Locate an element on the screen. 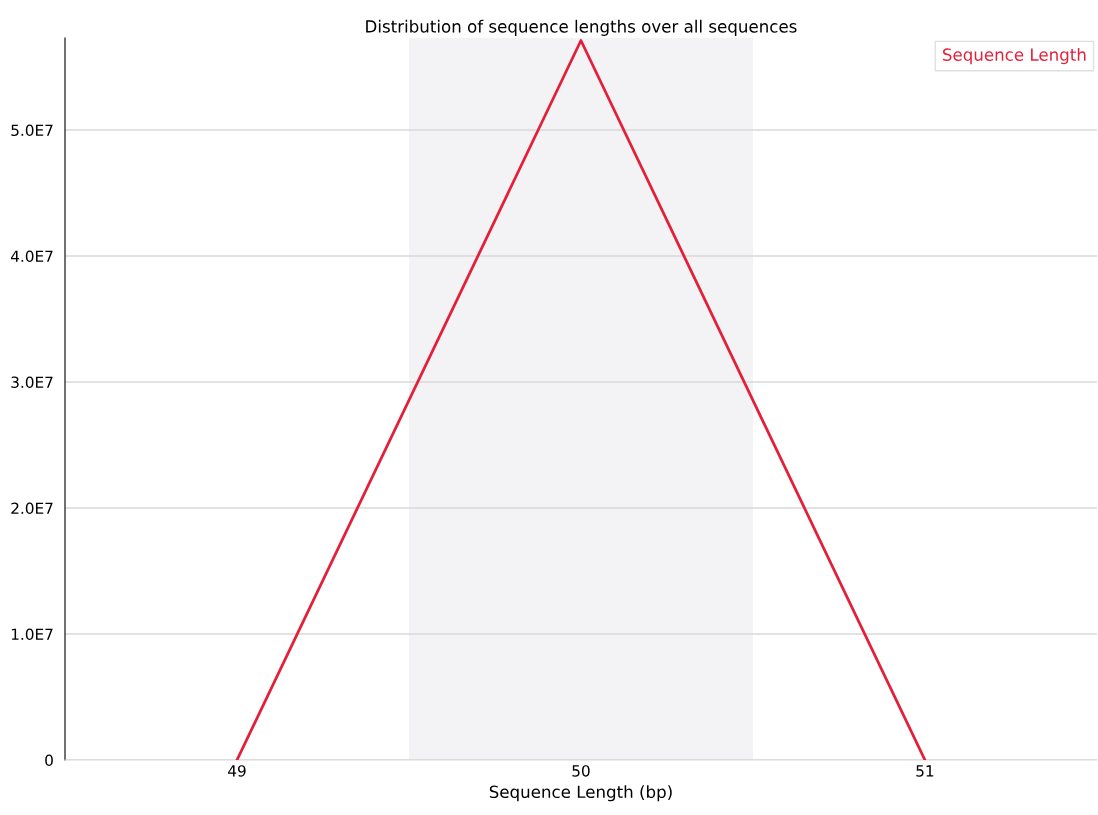  y-tick-label: 1.0E7 is located at coordinates (32, 634).